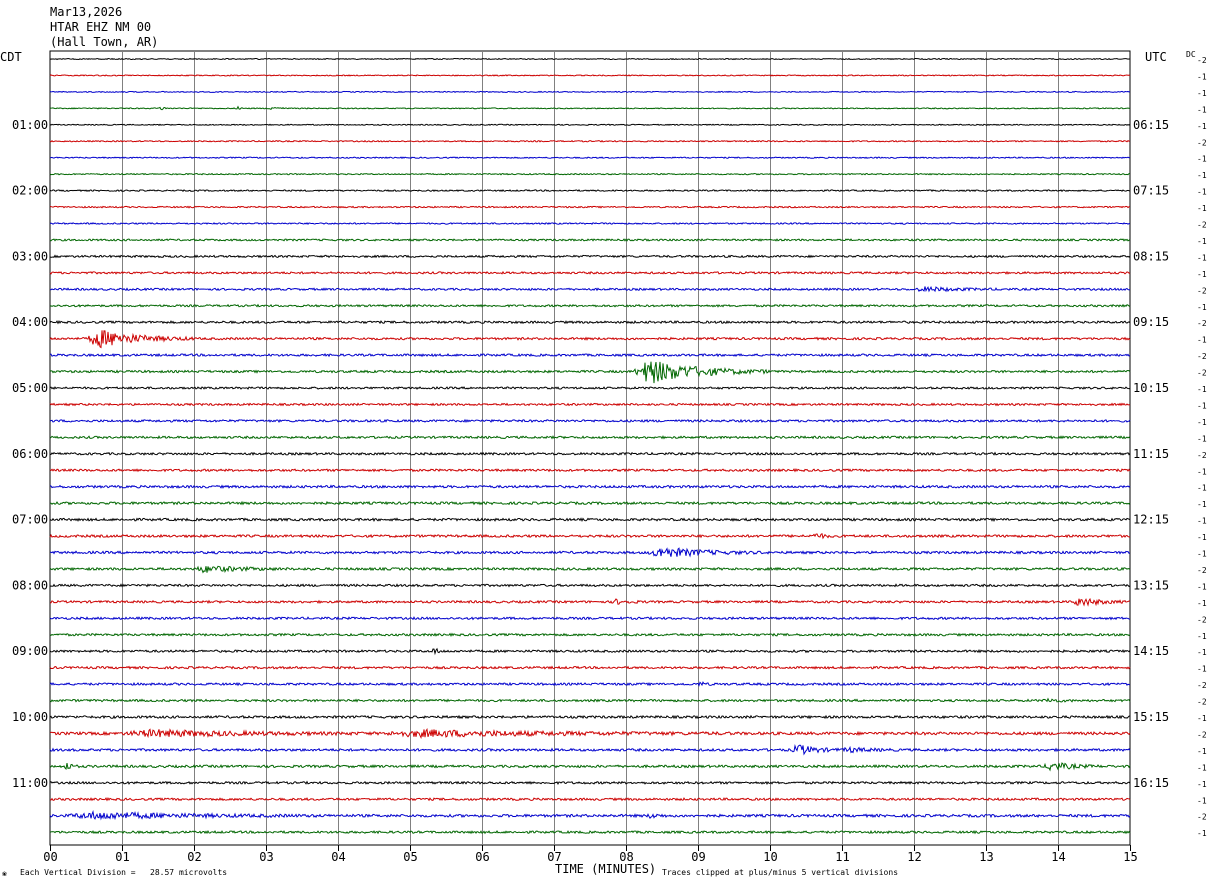 The width and height of the screenshot is (1210, 886). What do you see at coordinates (1058, 857) in the screenshot?
I see `x-tick-label: 14` at bounding box center [1058, 857].